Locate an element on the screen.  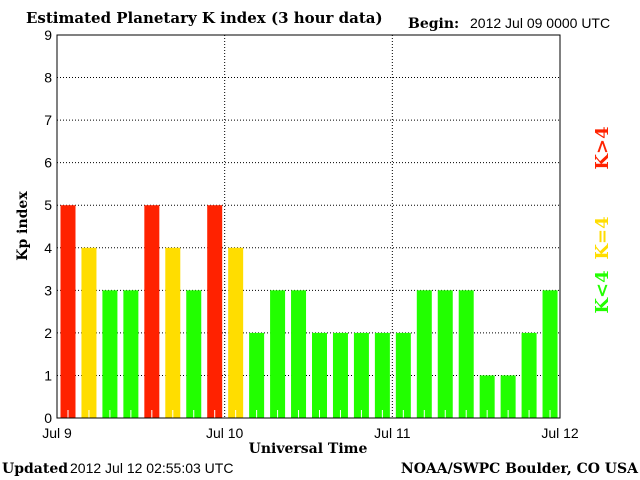
legend-entry: K<4 is located at coordinates (602, 291).